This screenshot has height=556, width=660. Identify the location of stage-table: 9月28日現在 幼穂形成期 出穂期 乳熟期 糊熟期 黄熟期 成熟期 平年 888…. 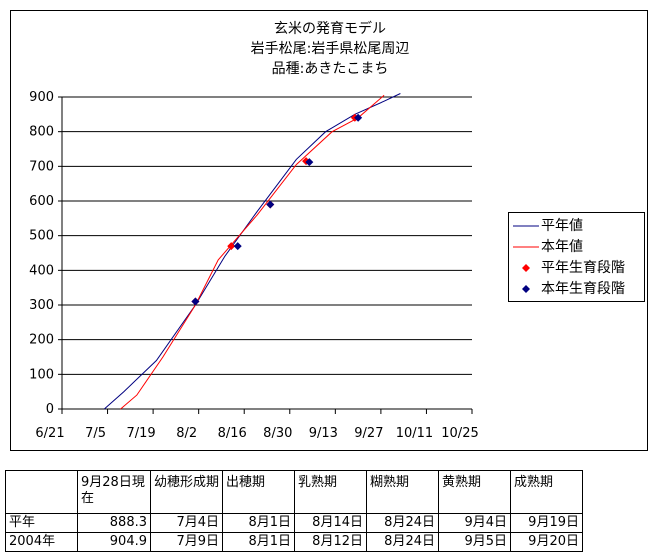
(294, 511).